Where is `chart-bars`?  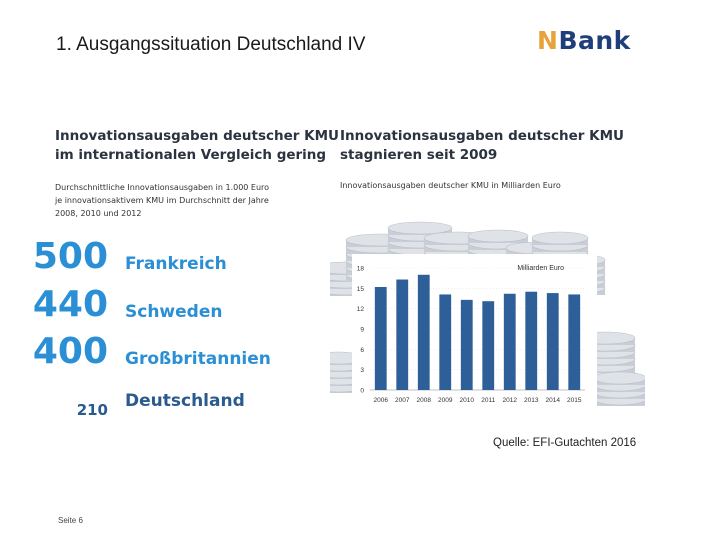 chart-bars is located at coordinates (477, 332).